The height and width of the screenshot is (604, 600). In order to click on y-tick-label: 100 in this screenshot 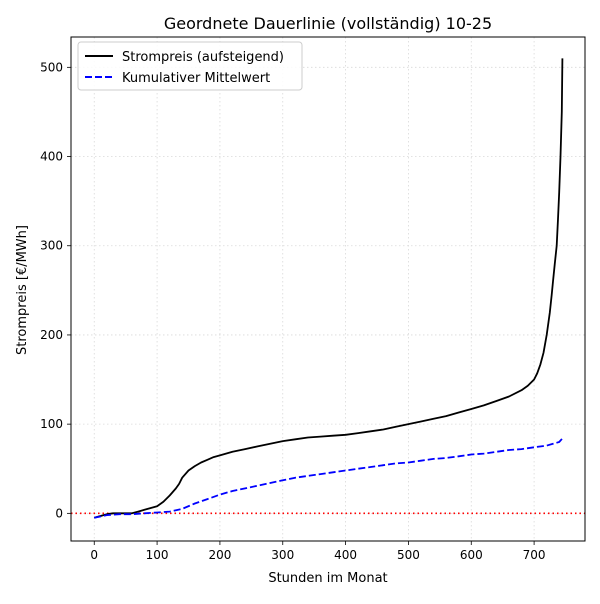, I will do `click(51, 424)`.